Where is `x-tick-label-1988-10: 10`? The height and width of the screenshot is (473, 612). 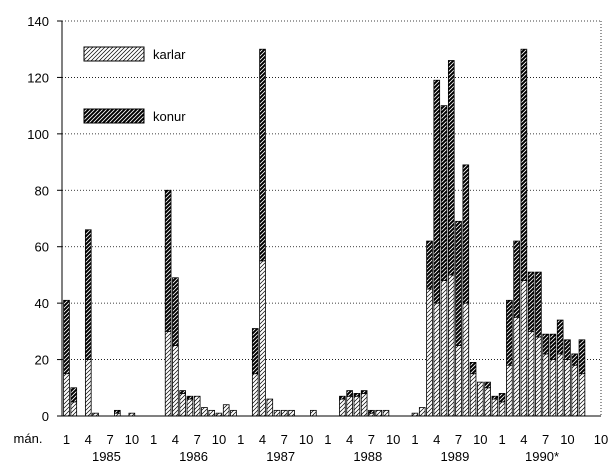
x-tick-label-1988-10: 10 is located at coordinates (393, 439).